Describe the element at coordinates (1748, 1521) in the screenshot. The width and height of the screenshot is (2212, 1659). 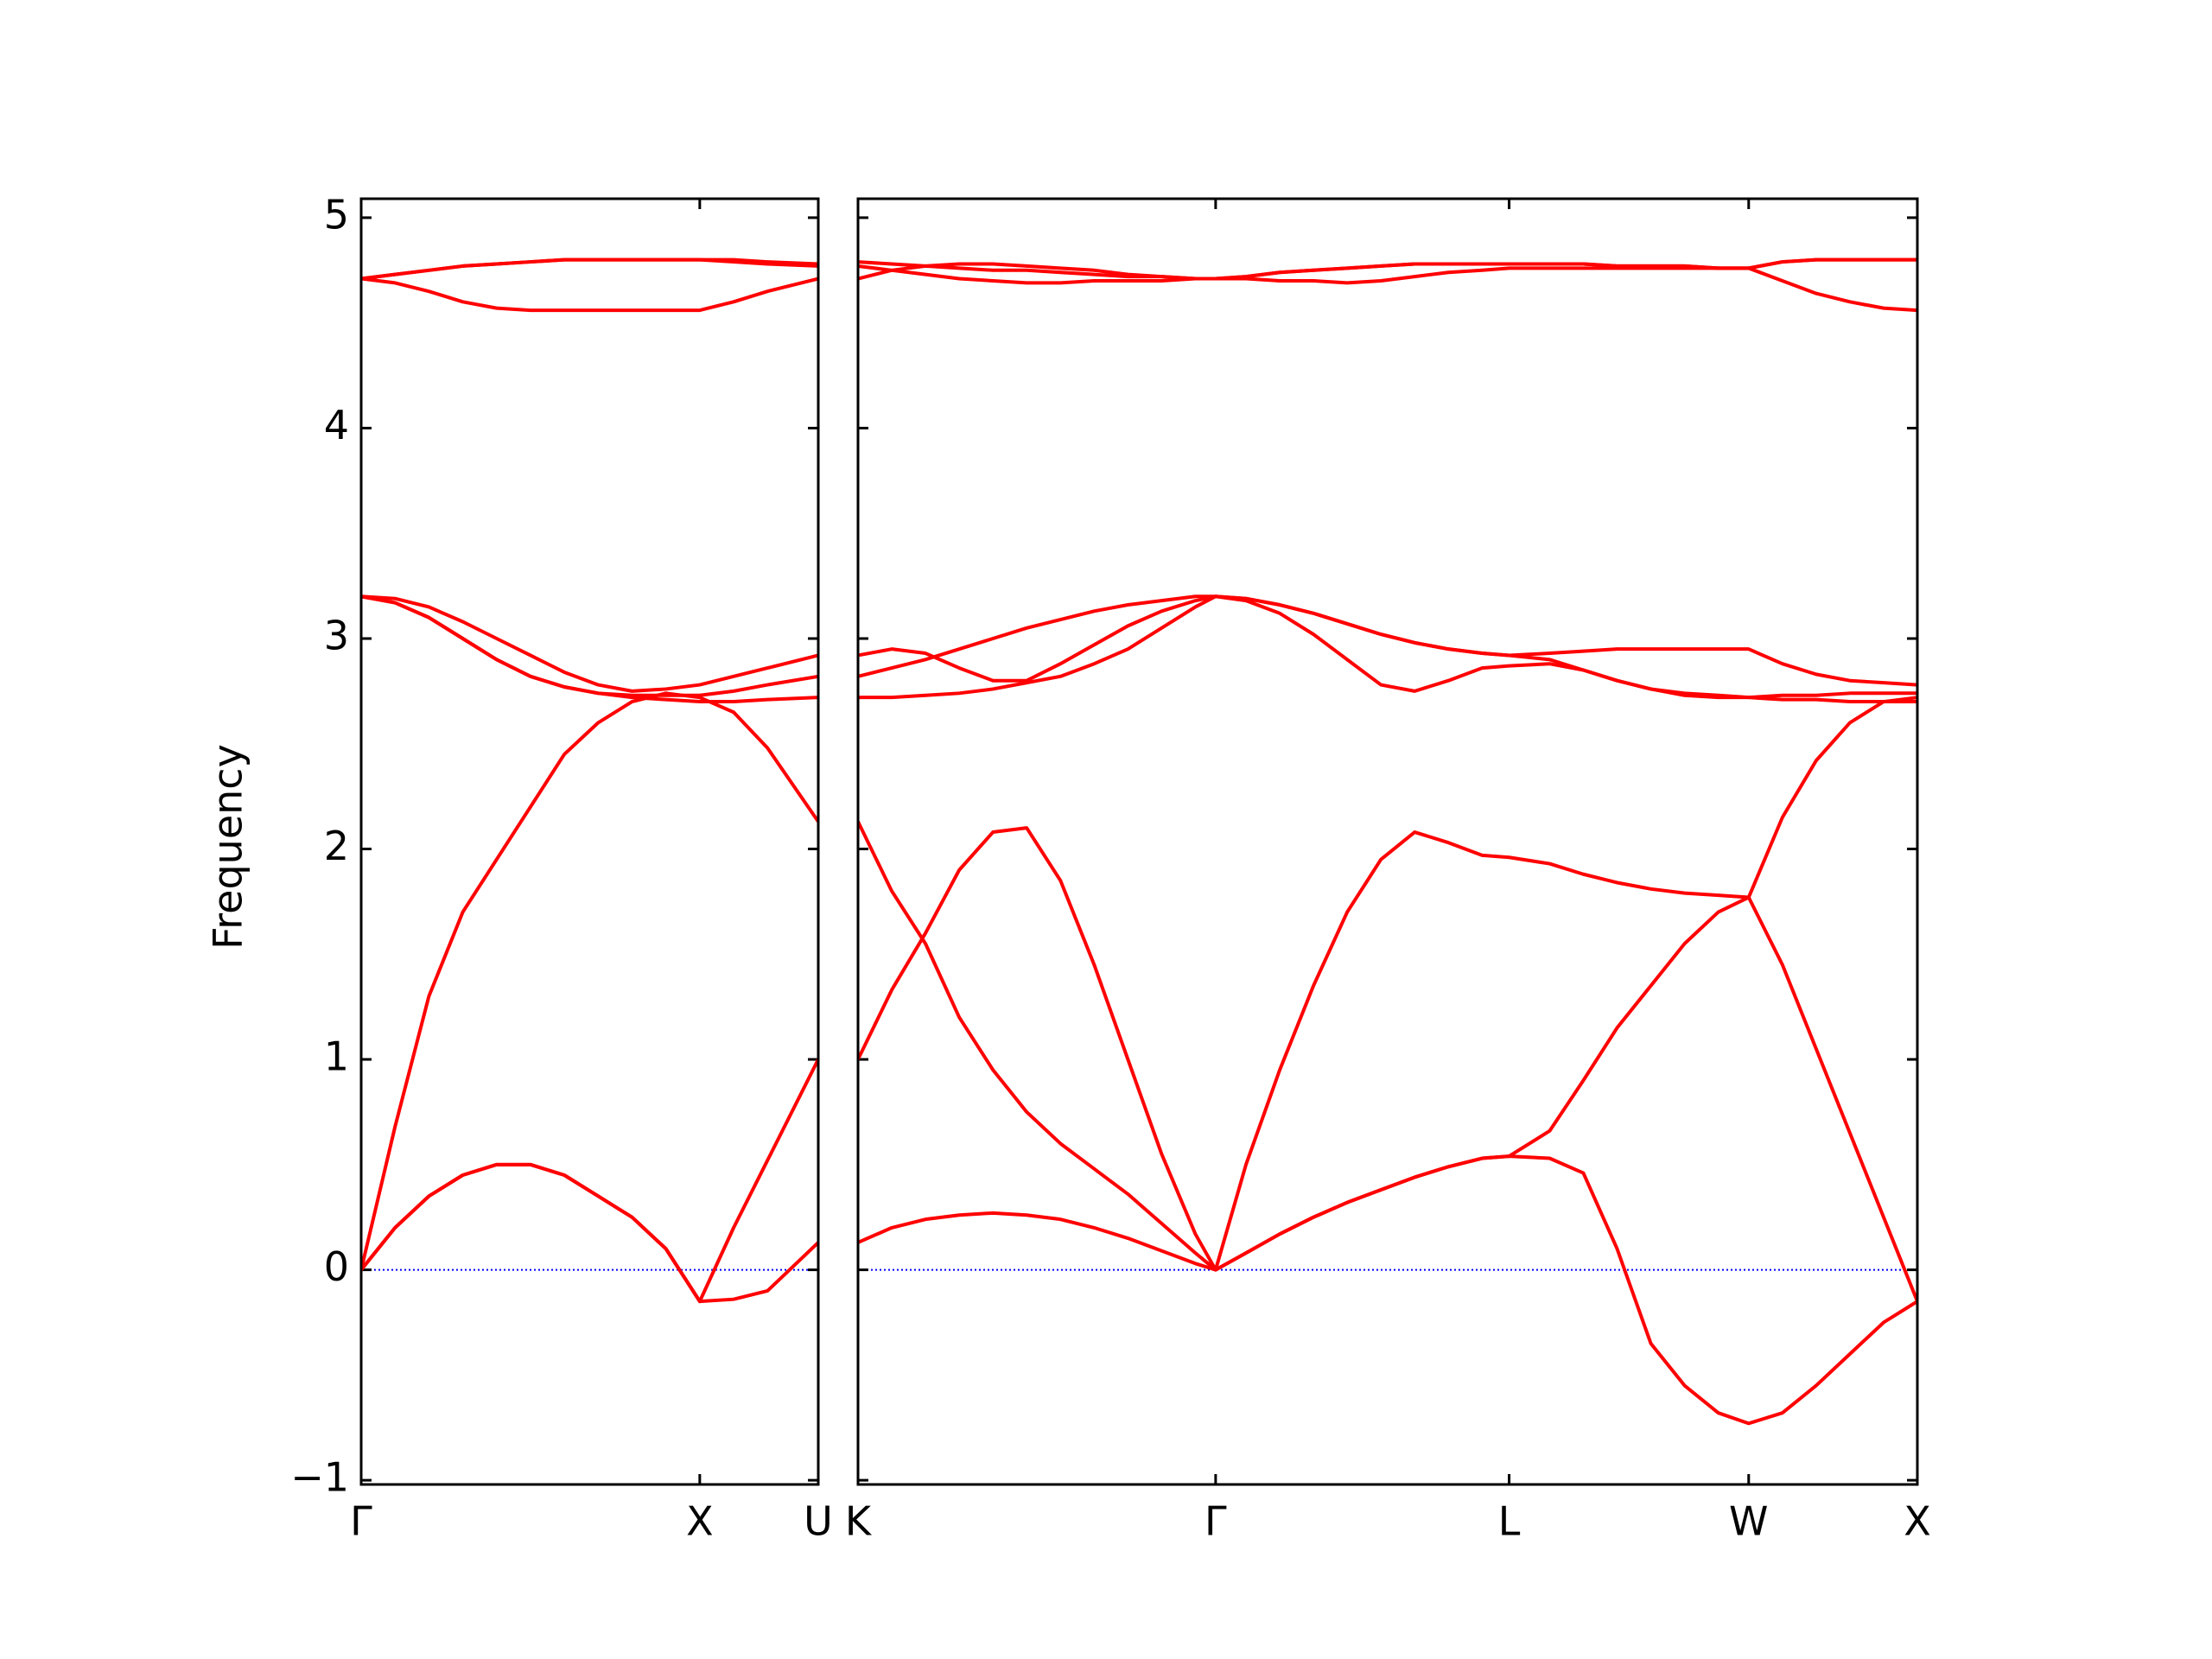
I see `x-tick-label: W` at that location.